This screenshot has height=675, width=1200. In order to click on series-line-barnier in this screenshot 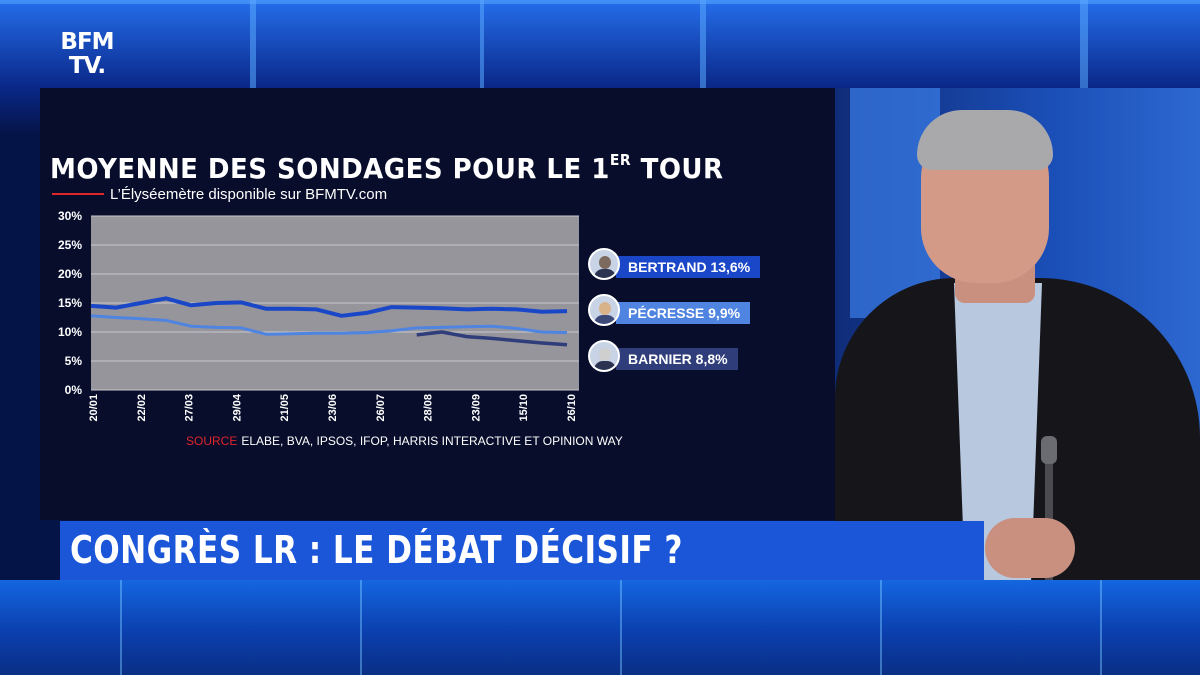, I will do `click(492, 338)`.